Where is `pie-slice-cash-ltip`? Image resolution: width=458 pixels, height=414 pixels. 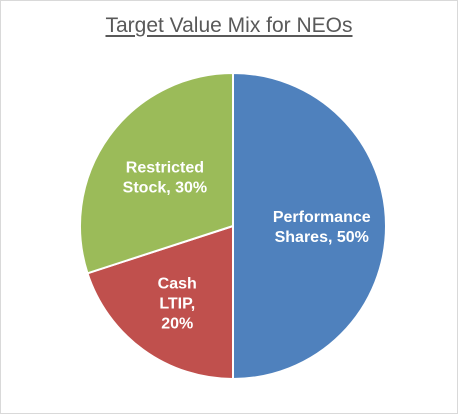 pie-slice-cash-ltip is located at coordinates (160, 302).